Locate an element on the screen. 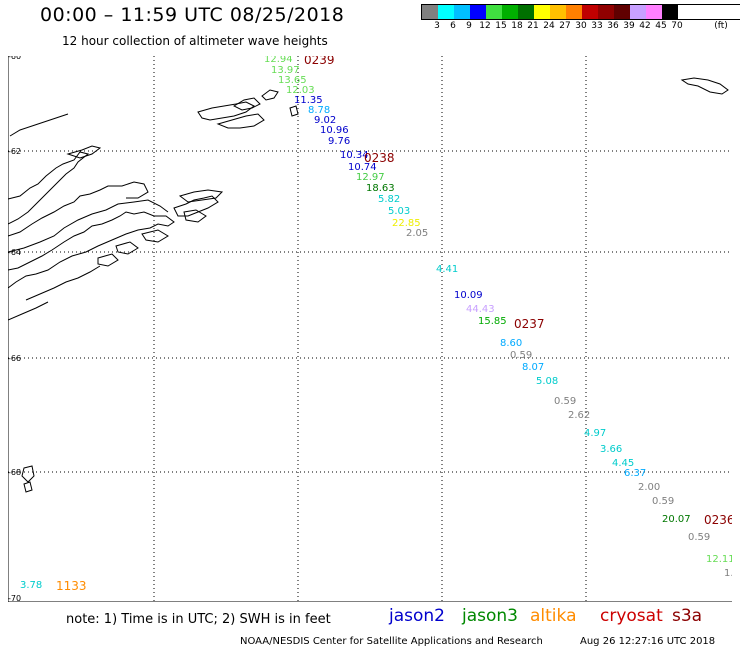 Image resolution: width=740 pixels, height=650 pixels. latitude-label: -60 is located at coordinates (14, 58).